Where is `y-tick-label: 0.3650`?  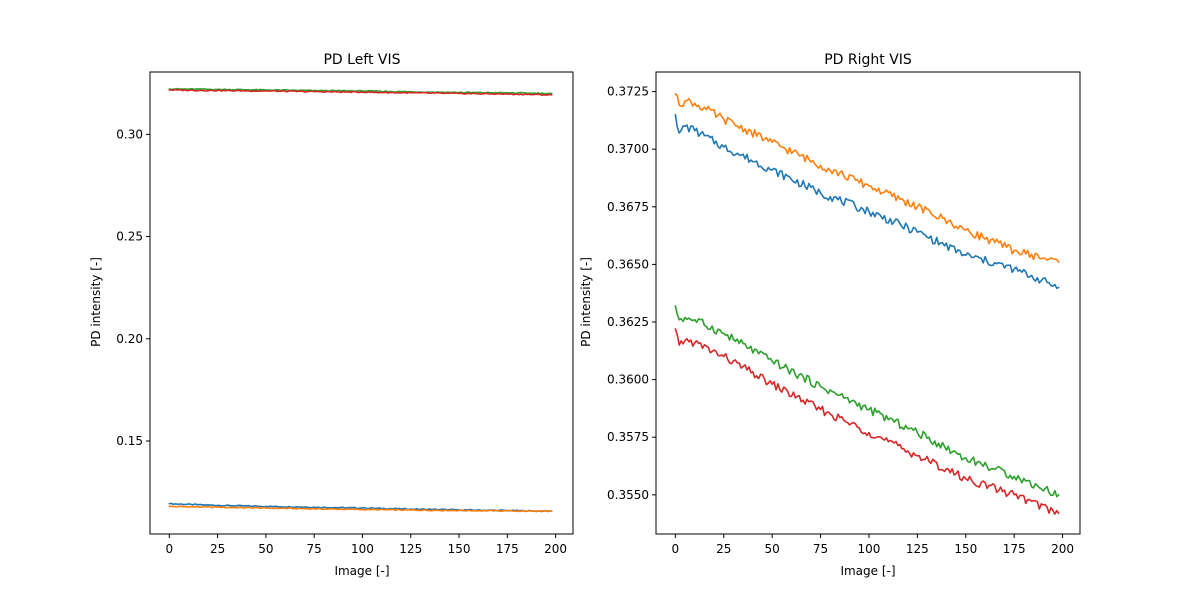
y-tick-label: 0.3650 is located at coordinates (628, 264).